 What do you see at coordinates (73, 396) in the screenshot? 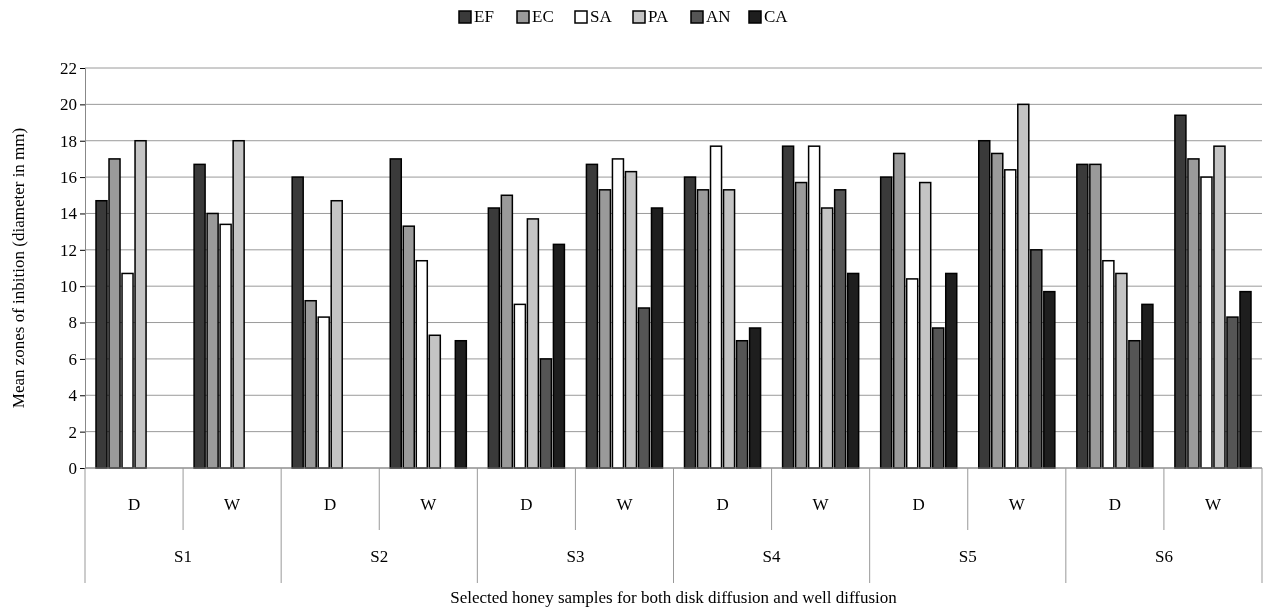
I see `y-tick-label: 4` at bounding box center [73, 396].